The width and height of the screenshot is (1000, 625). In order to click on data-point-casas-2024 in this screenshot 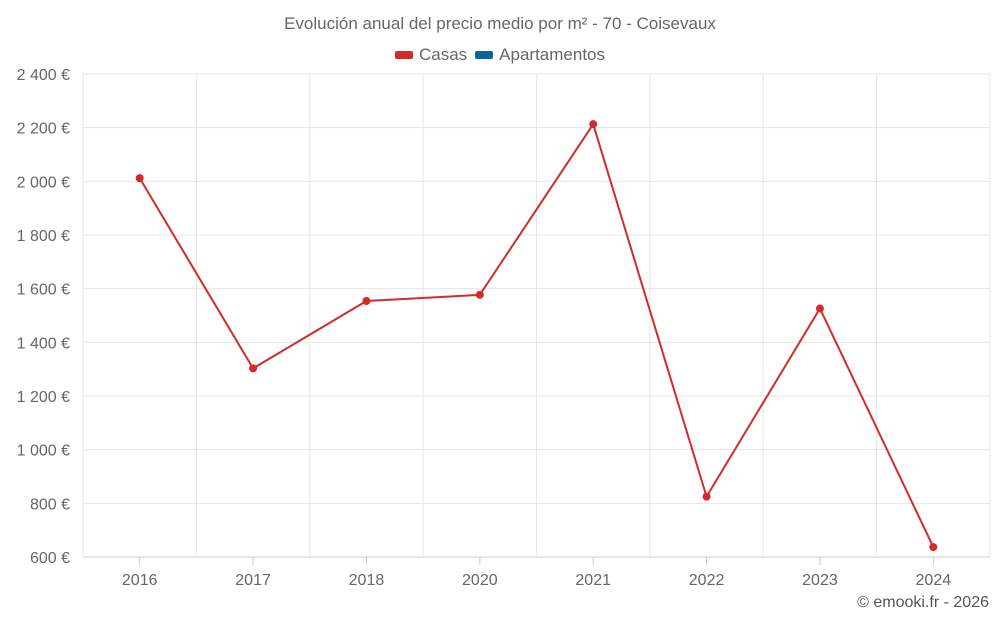, I will do `click(933, 547)`.